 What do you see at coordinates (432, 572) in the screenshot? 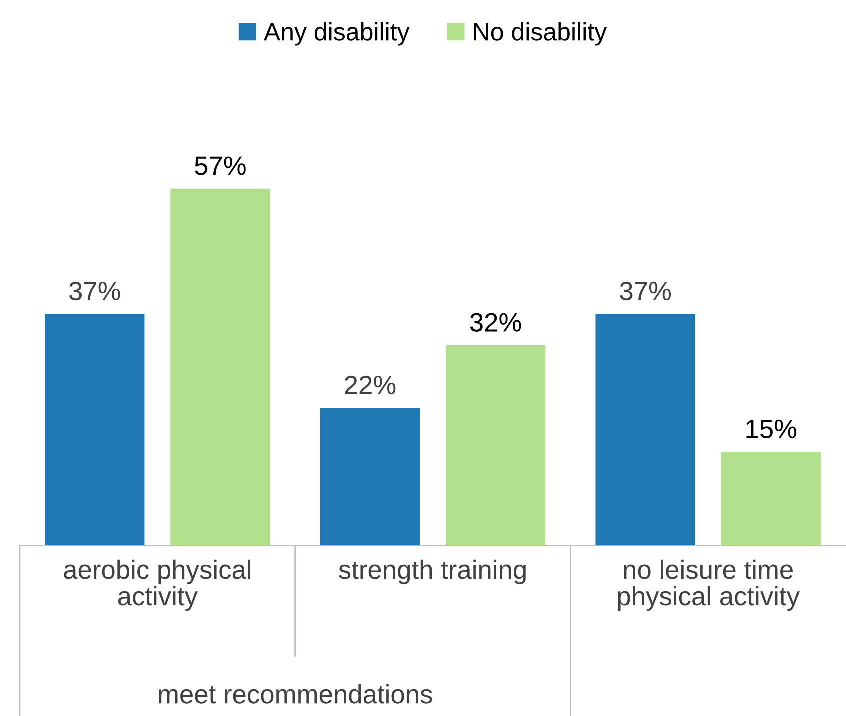
I see `x-tick-label: strength training` at bounding box center [432, 572].